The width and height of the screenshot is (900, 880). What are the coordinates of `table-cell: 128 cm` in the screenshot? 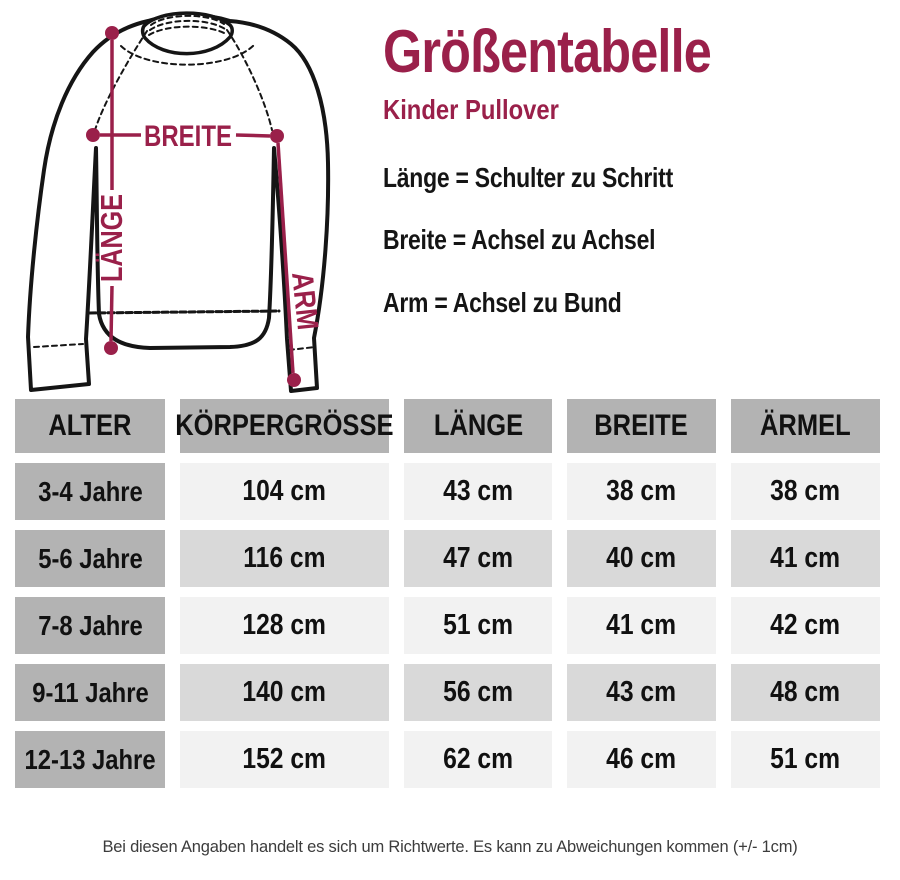 It's located at (284, 625).